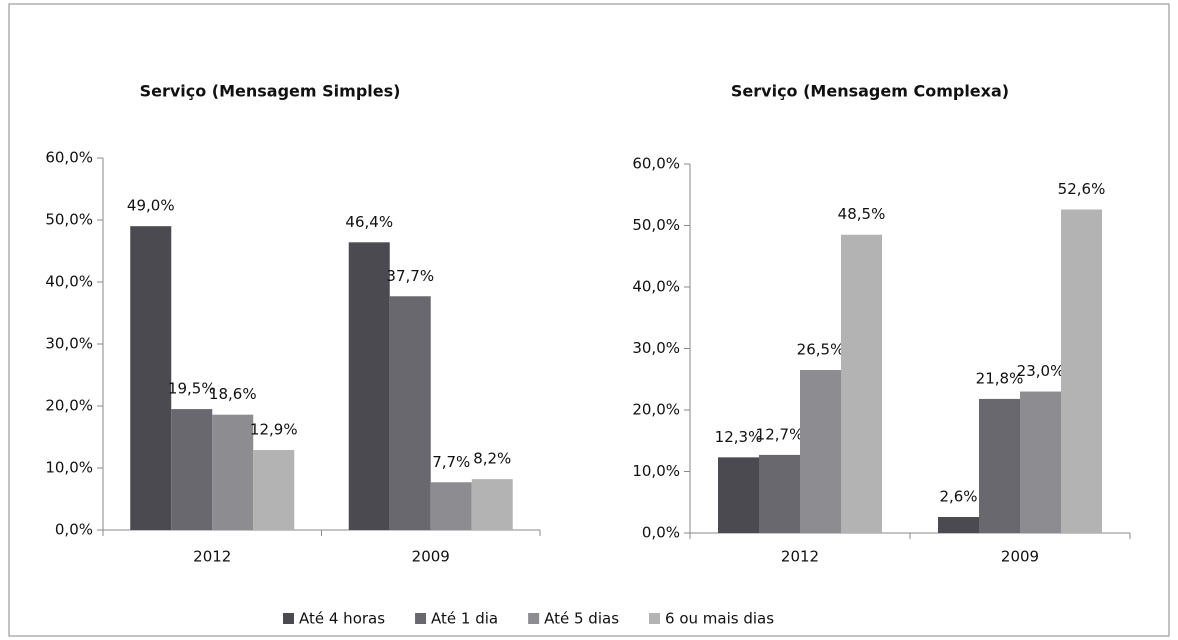 This screenshot has width=1178, height=640. I want to click on value-label: 12,7%, so click(780, 434).